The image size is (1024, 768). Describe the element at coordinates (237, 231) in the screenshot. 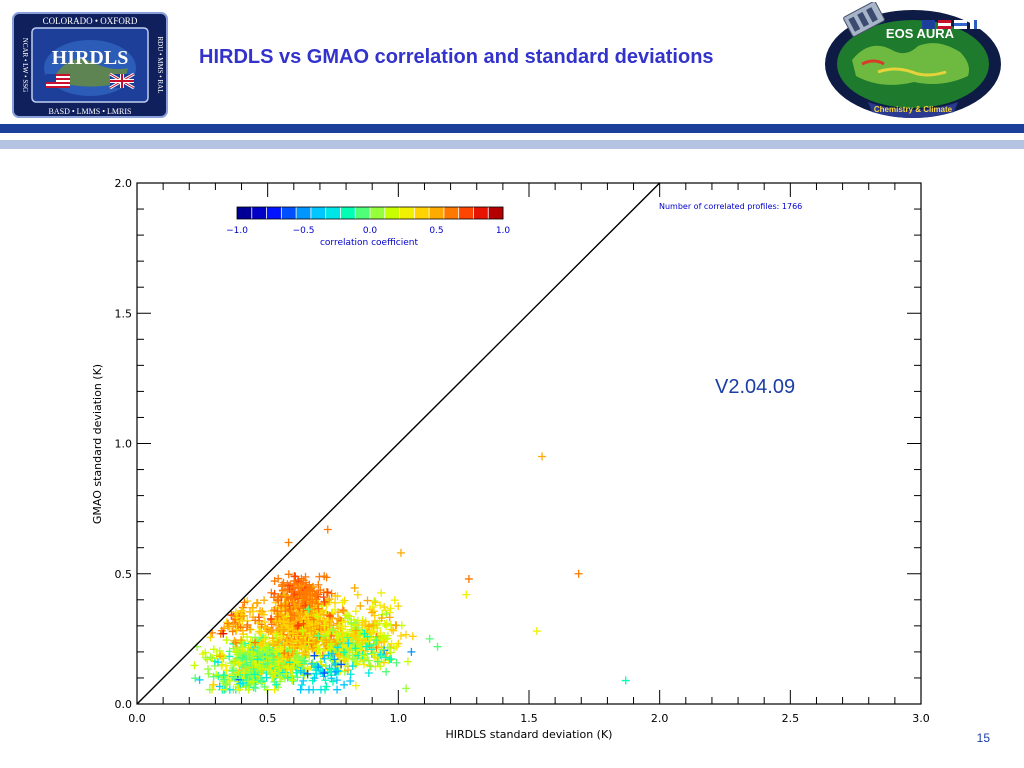

I see `colorbar-tick-label: −1.0` at that location.